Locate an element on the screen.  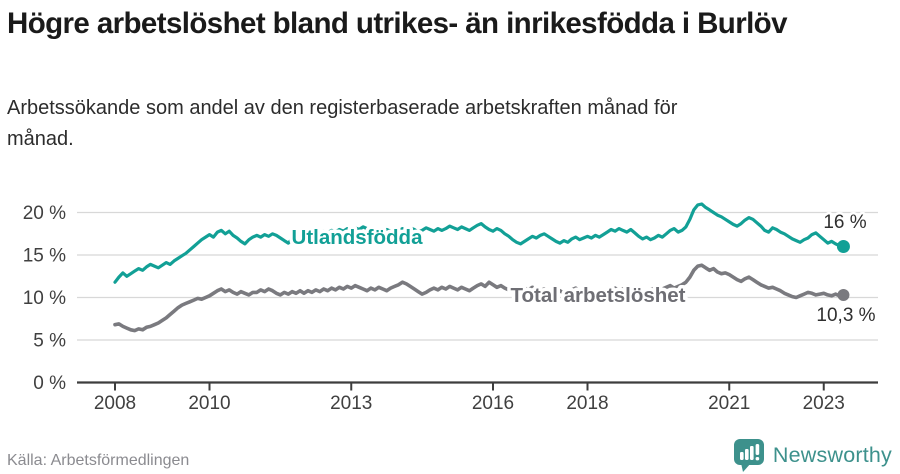
logo-bar-large is located at coordinates (751, 453).